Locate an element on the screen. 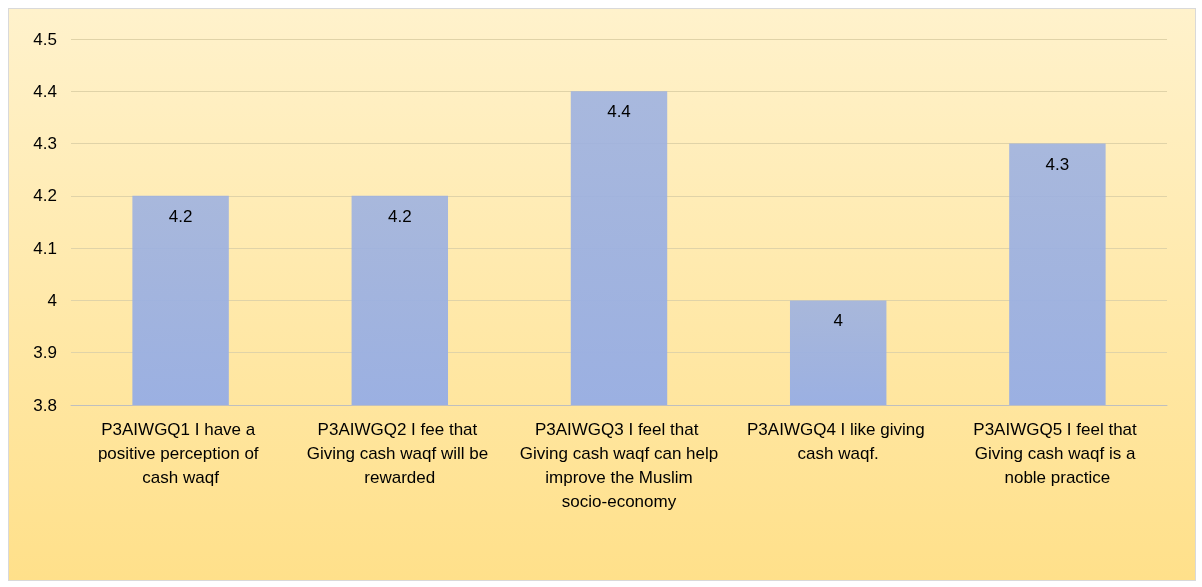 This screenshot has width=1202, height=587. y-tick-label: 4.1 is located at coordinates (45, 248).